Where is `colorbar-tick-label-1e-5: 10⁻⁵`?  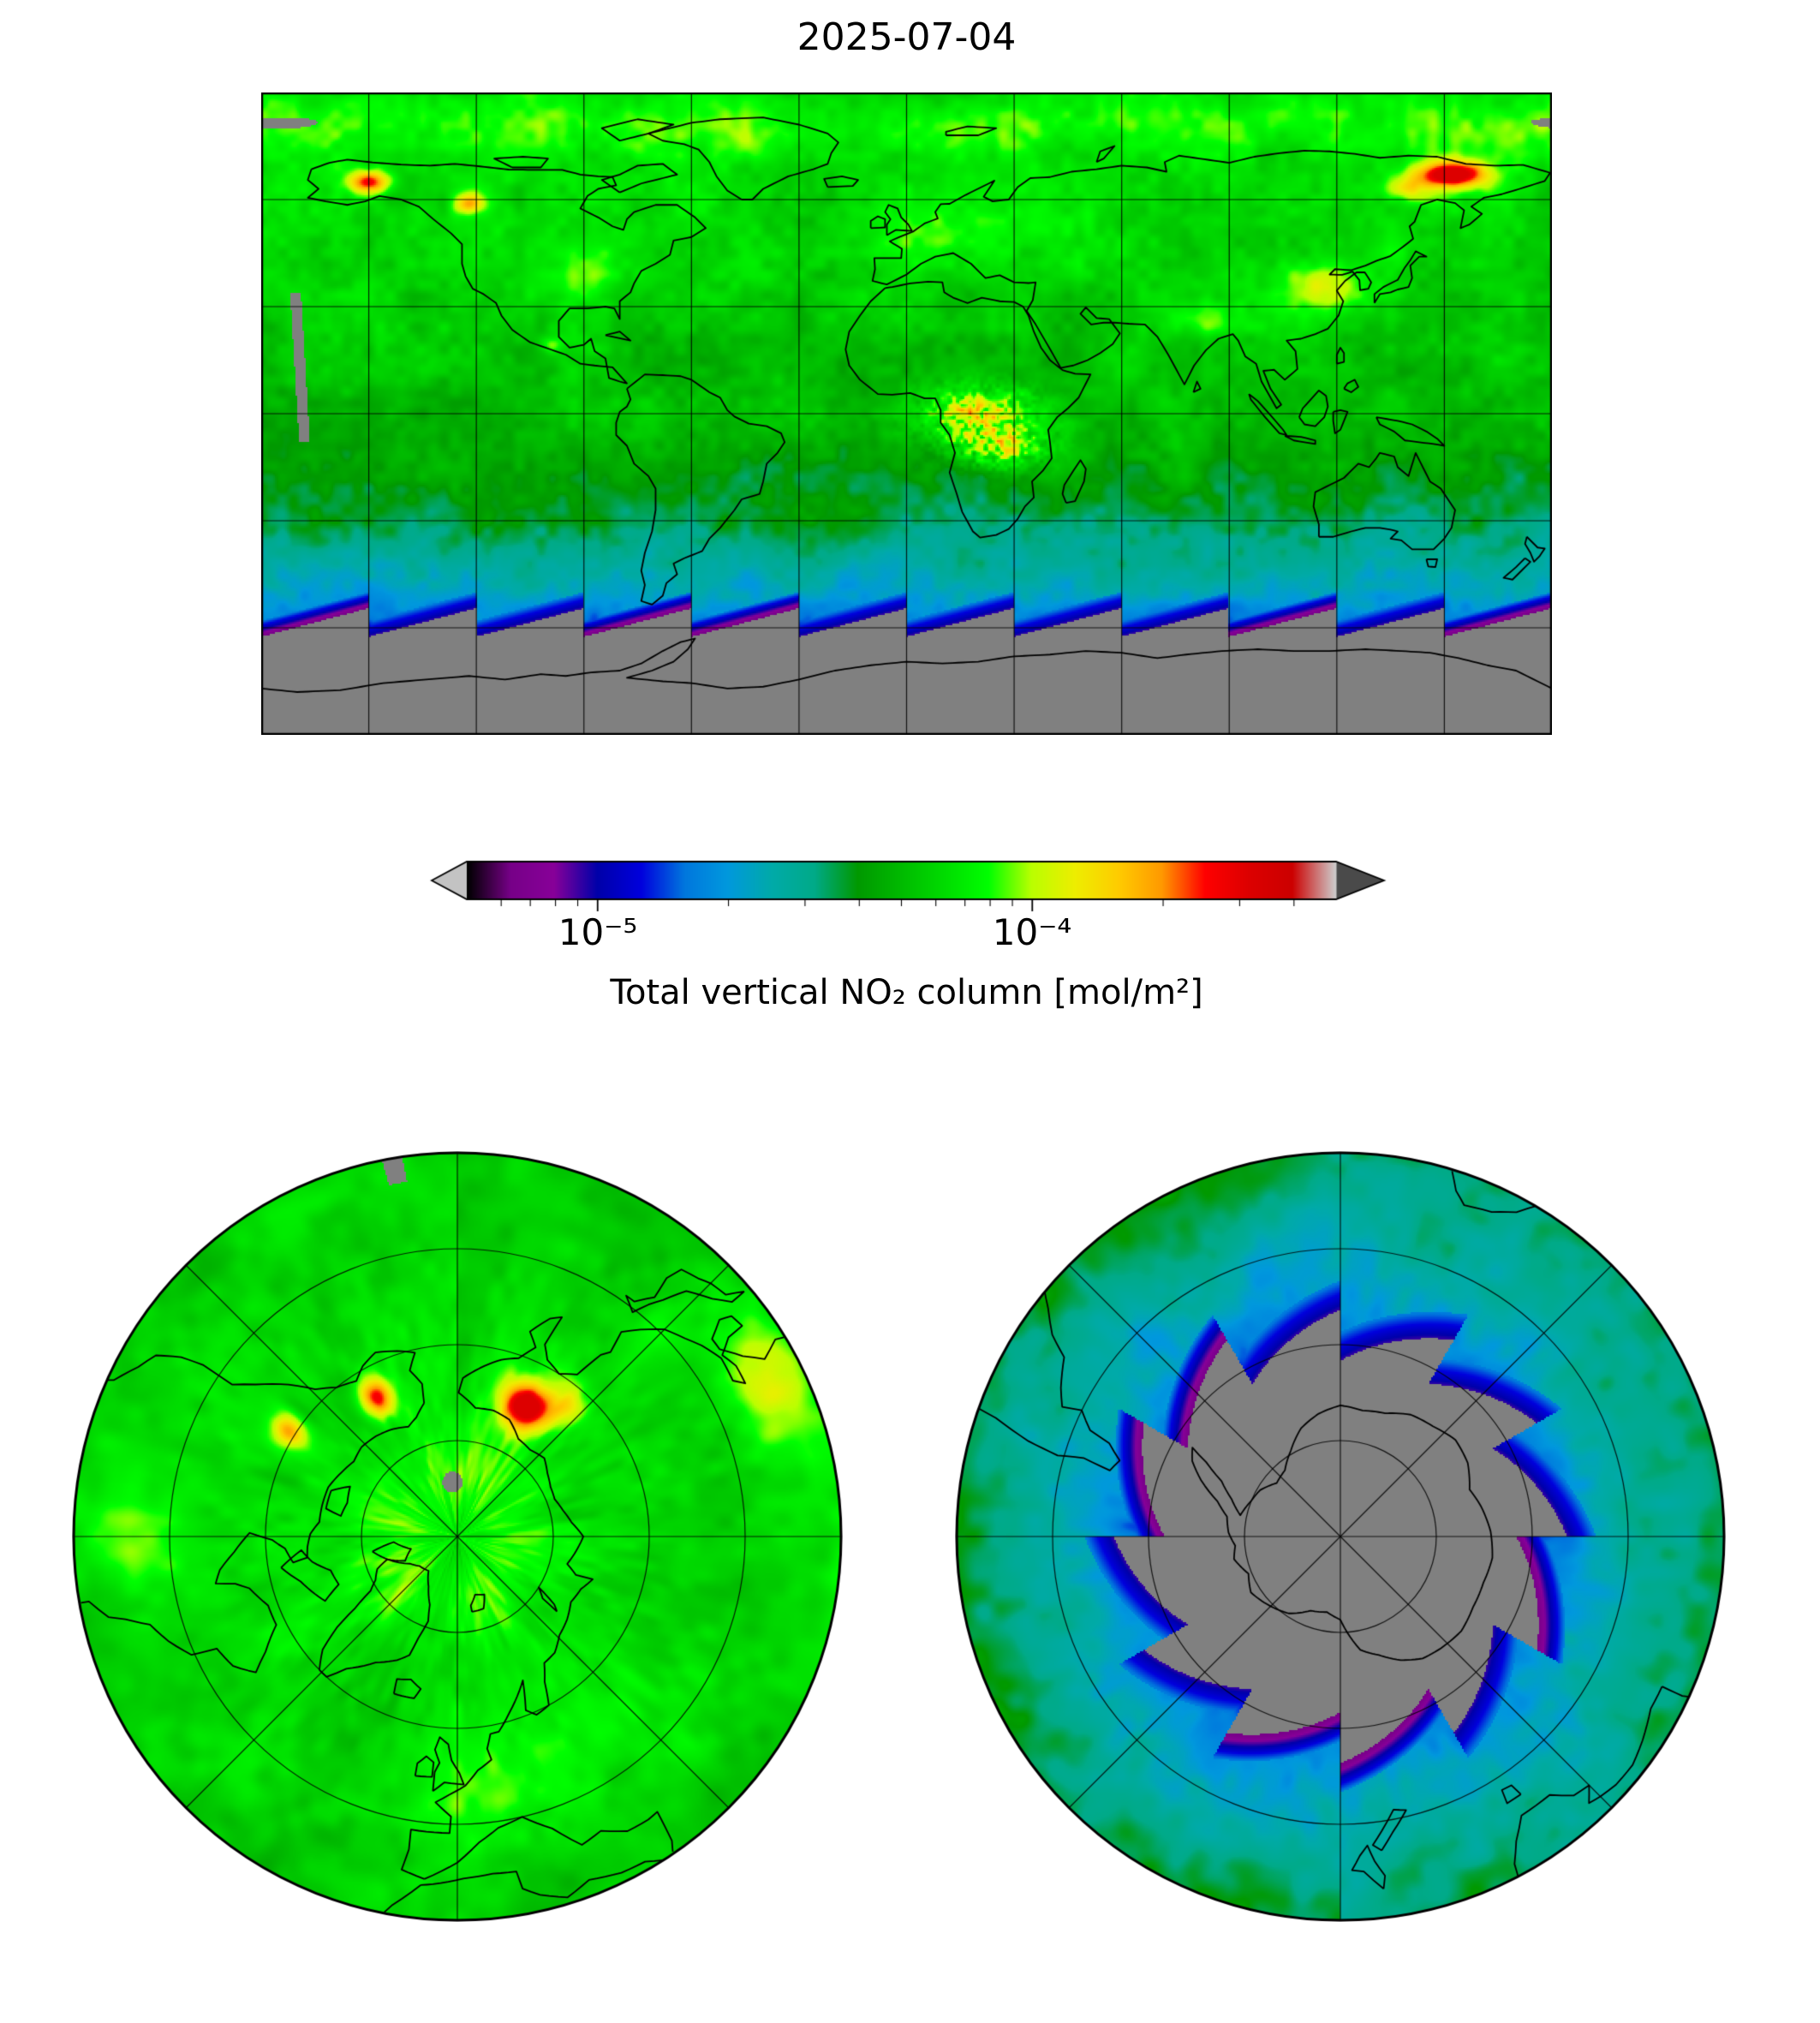
colorbar-tick-label-1e-5: 10⁻⁵ is located at coordinates (598, 932).